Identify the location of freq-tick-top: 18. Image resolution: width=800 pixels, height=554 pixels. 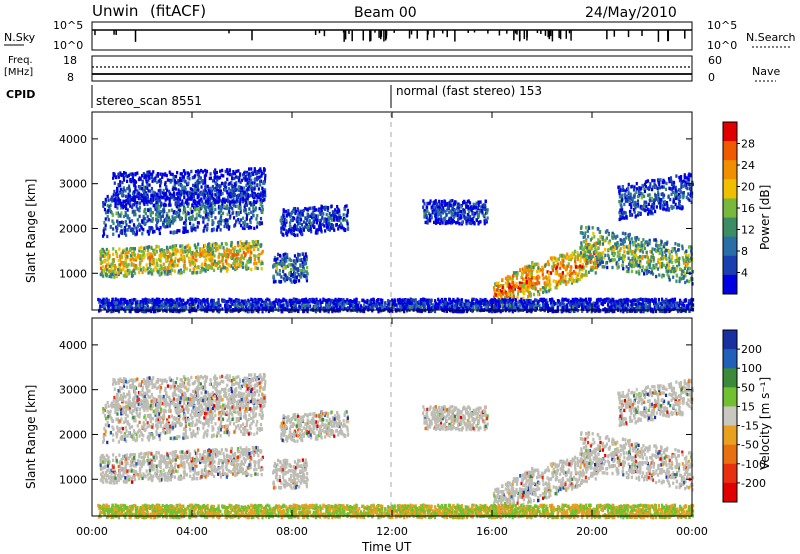
(70, 60).